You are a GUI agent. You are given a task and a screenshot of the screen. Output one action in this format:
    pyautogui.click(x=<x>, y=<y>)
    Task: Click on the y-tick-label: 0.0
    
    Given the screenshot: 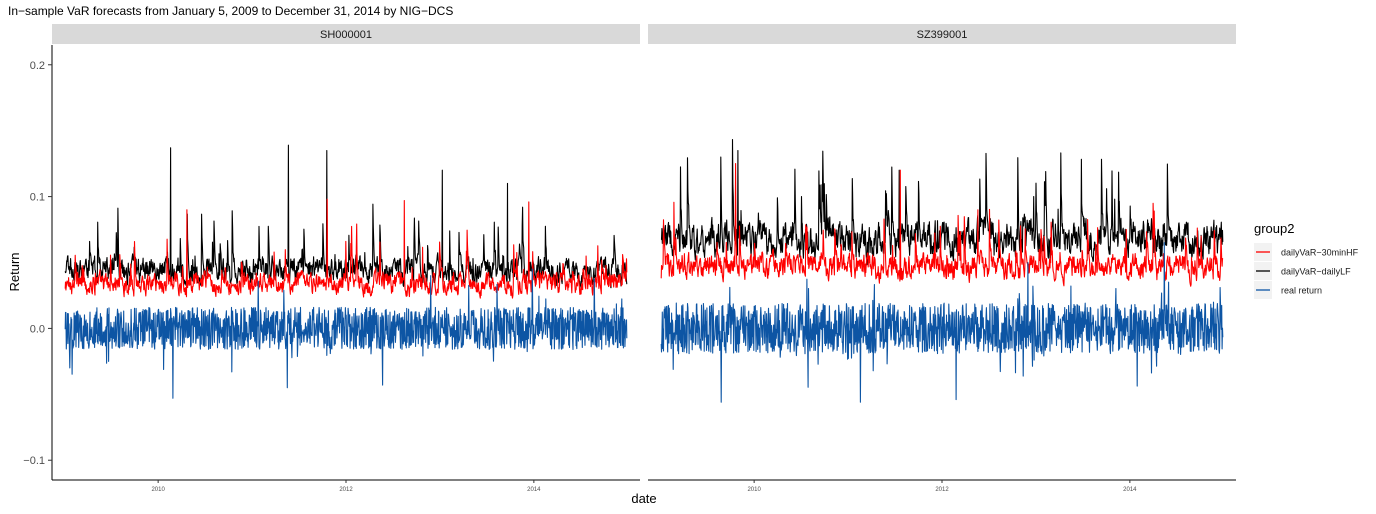 What is the action you would take?
    pyautogui.click(x=37, y=329)
    